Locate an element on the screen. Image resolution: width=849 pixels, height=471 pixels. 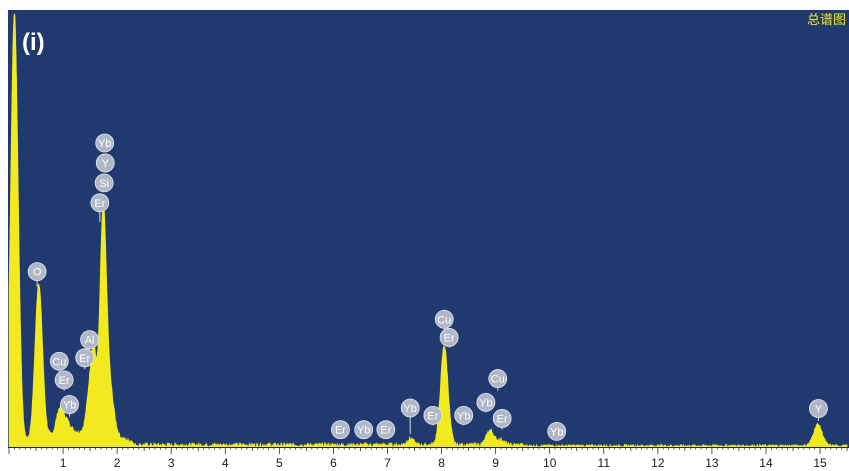
element-marker-al: Al is located at coordinates (89, 341).